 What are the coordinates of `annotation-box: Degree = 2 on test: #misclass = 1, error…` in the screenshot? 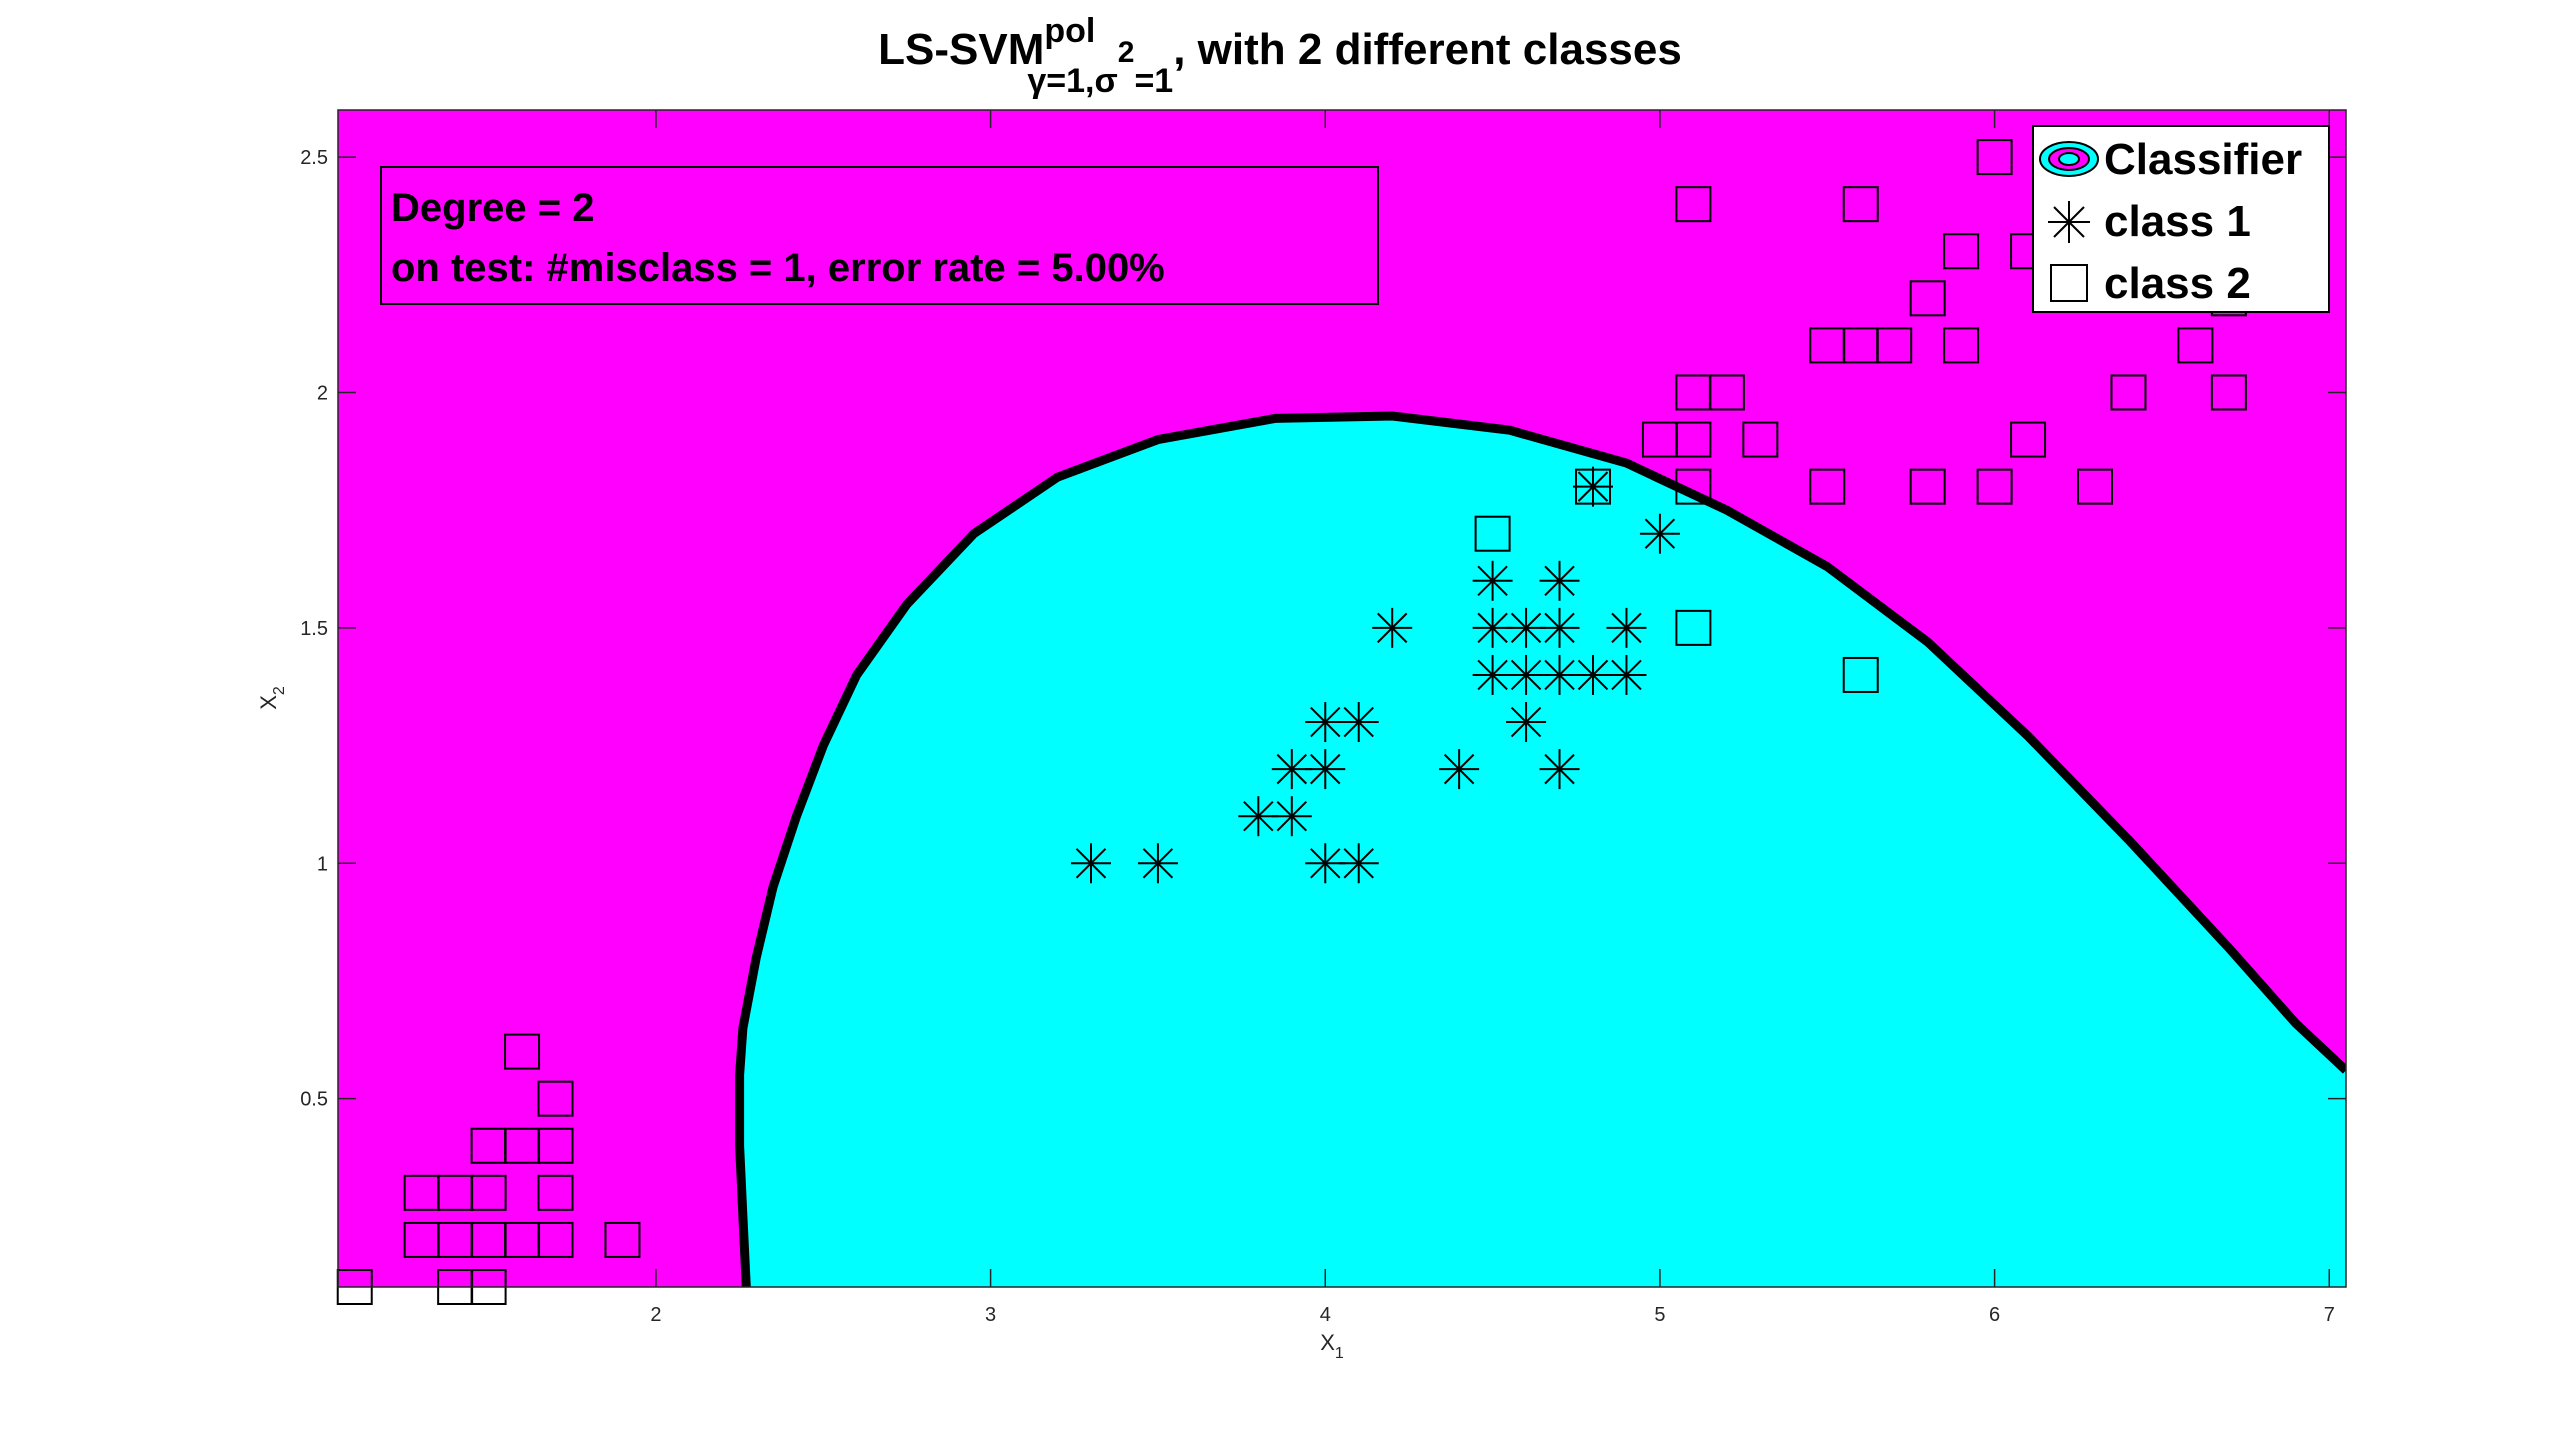 It's located at (879, 235).